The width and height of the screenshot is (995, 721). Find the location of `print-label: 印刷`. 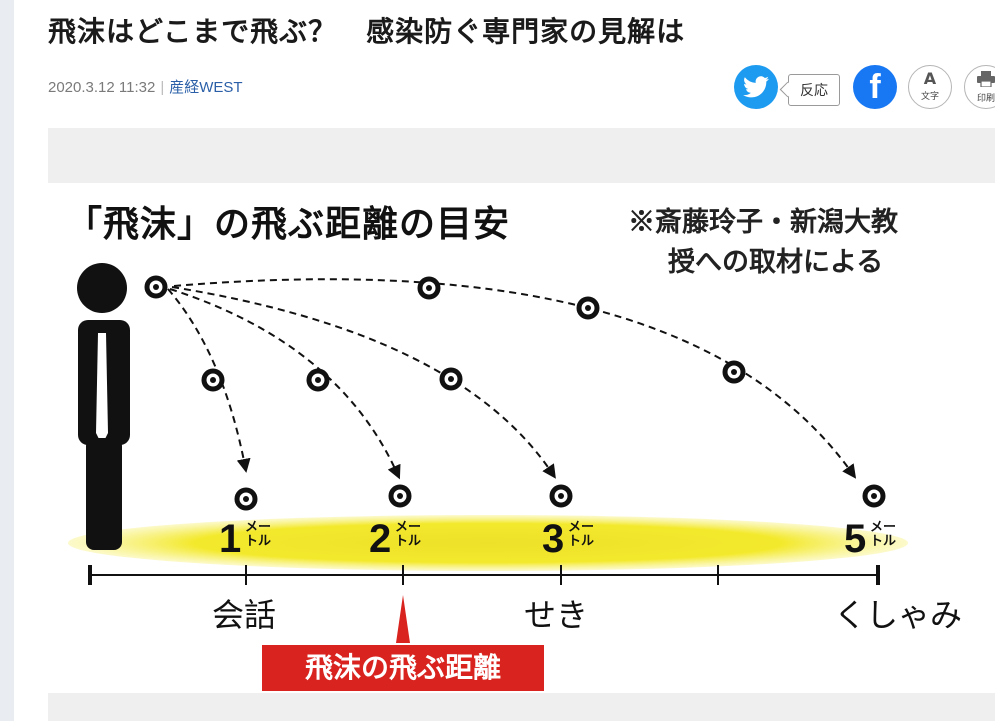

print-label: 印刷 is located at coordinates (985, 99).